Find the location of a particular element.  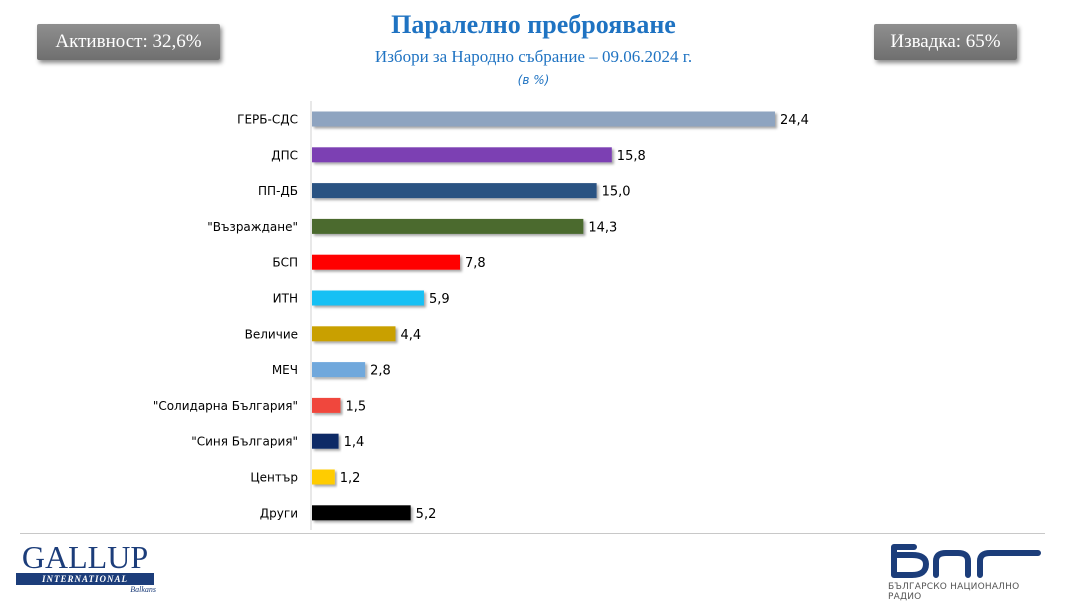

category-label: Център is located at coordinates (274, 478).